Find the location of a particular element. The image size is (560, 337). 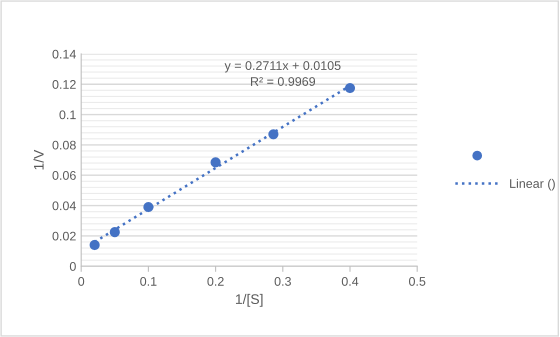

x-tick-label: 0.2 is located at coordinates (215, 281).